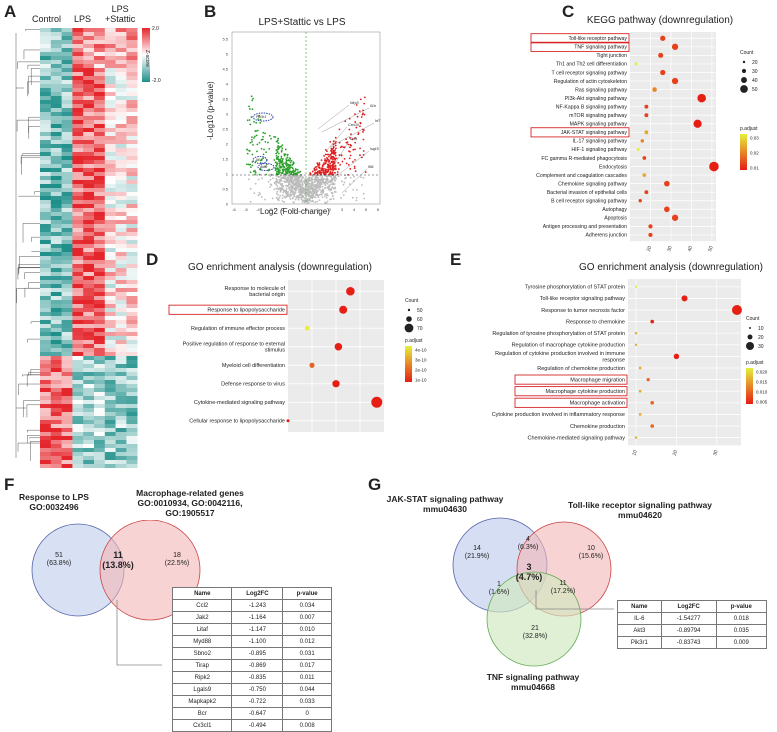  I want to click on g-jak-title-2: mmu04630, so click(445, 509).